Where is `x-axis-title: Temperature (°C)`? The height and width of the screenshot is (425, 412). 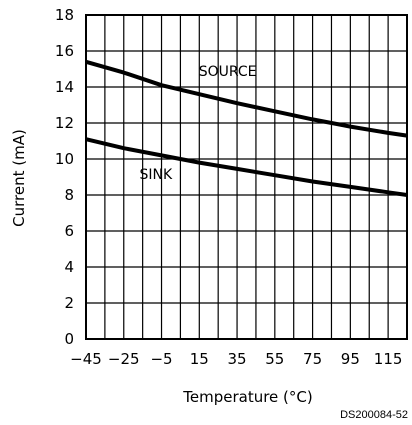
x-axis-title: Temperature (°C) is located at coordinates (247, 397).